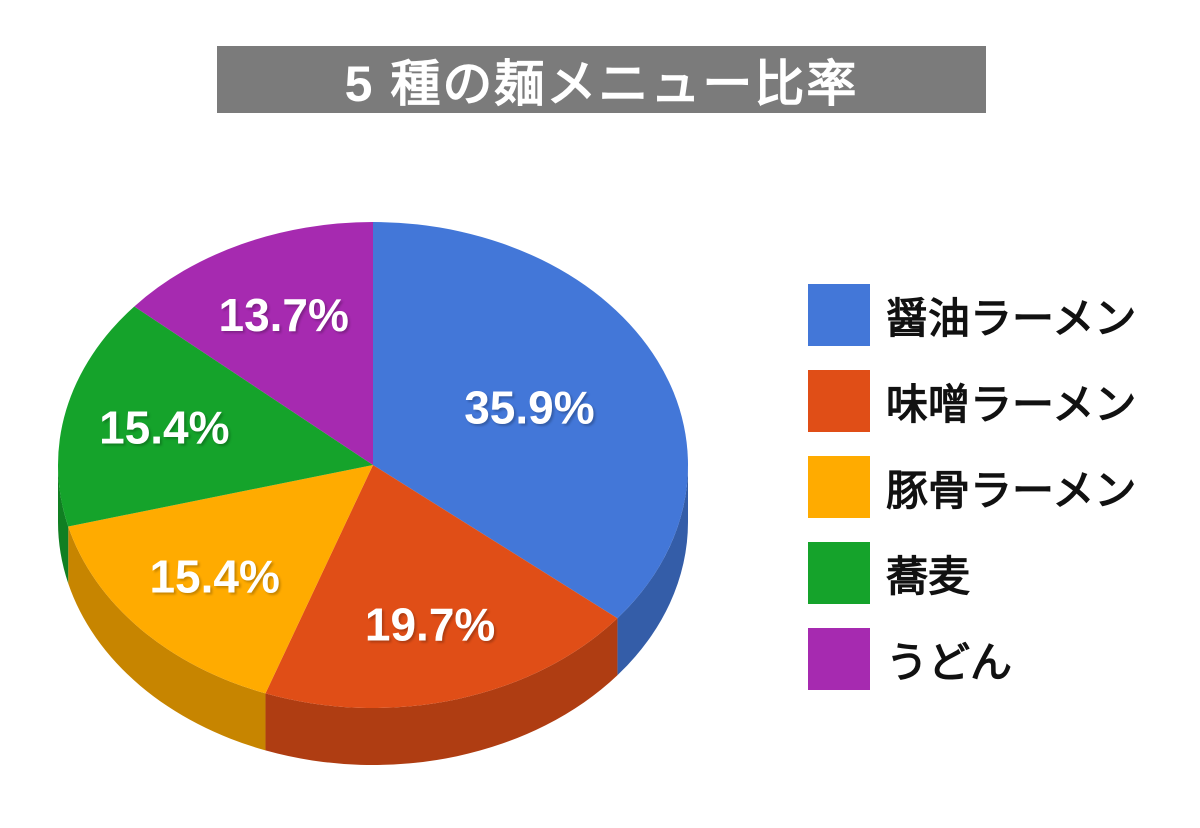  I want to click on legend-item: 蕎麦, so click(972, 573).